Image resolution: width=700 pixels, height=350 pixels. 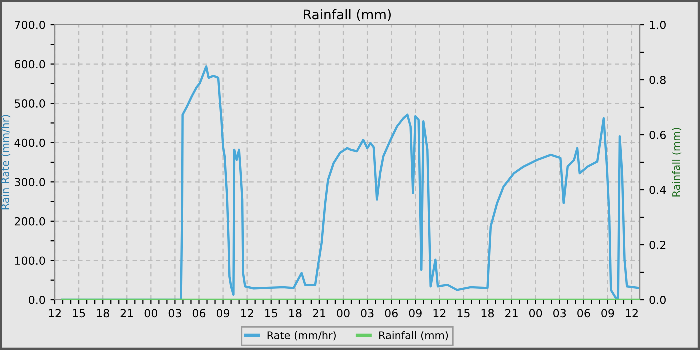 I want to click on y2-tick-label: 0.6, so click(x=658, y=135).